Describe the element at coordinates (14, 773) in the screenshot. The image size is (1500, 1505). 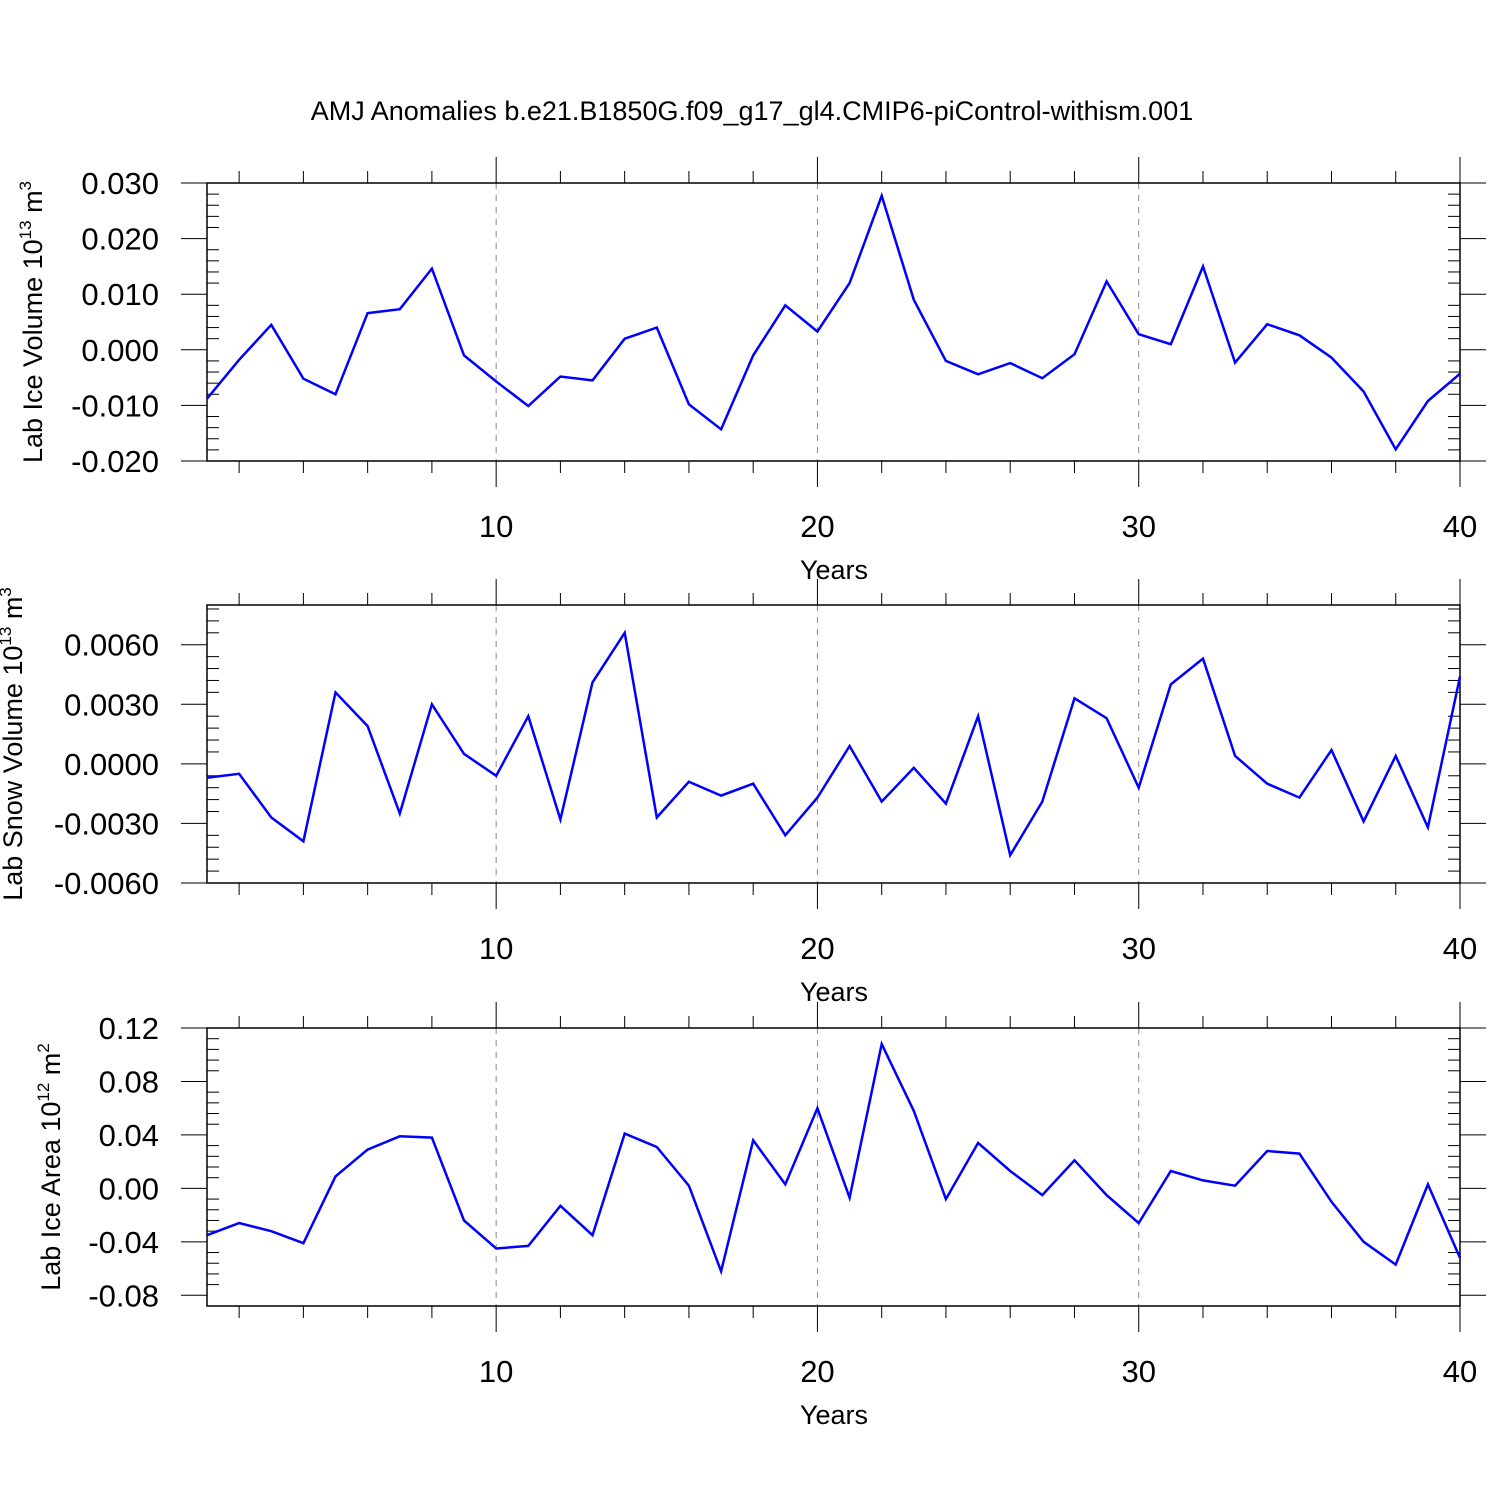
I see `y-axis-title-text: Lab Snow Volume 10` at that location.